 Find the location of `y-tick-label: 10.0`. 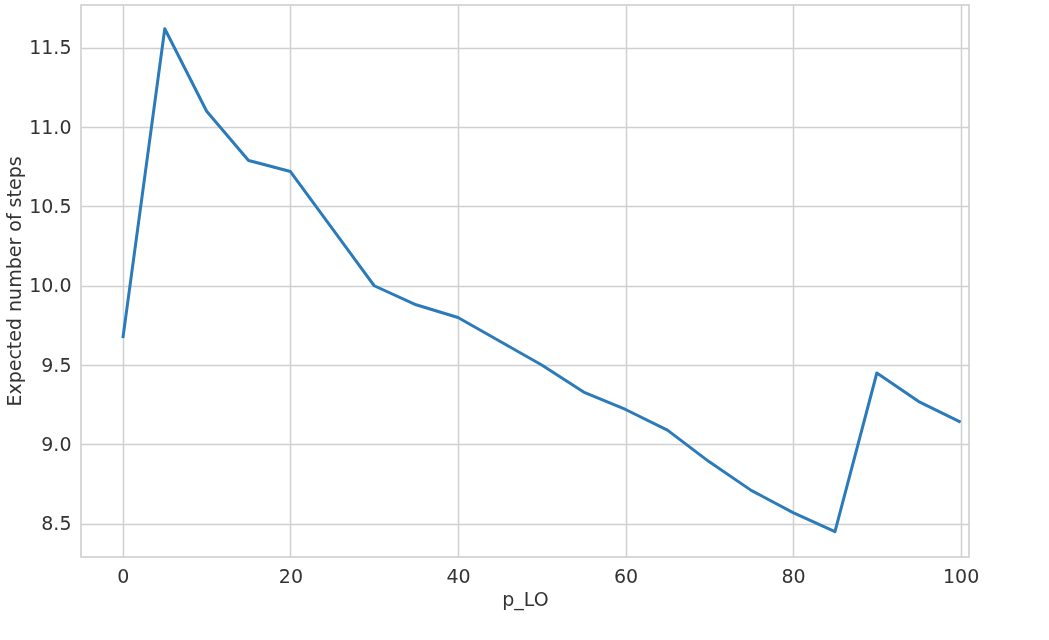

y-tick-label: 10.0 is located at coordinates (50, 285).